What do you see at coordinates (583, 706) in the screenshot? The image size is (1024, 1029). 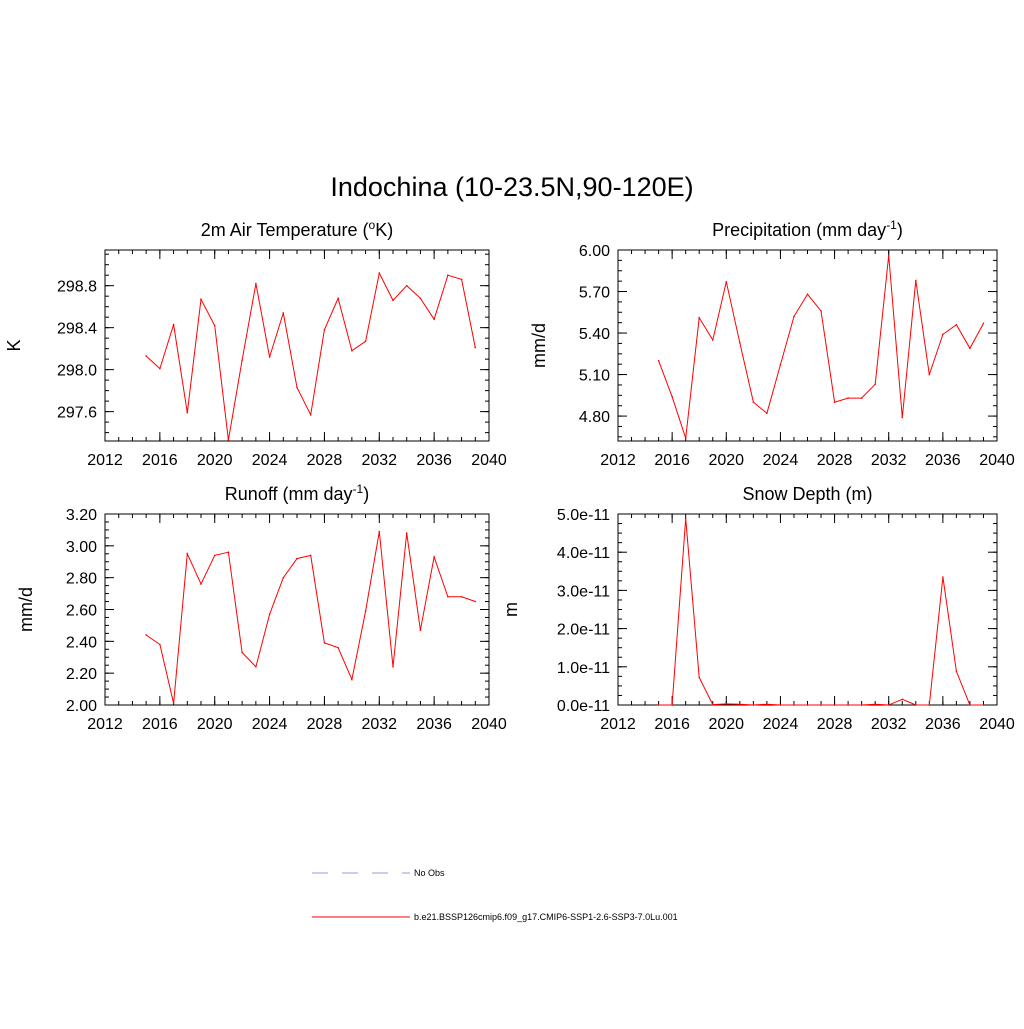 I see `y-tick-label: 0.0e-11` at bounding box center [583, 706].